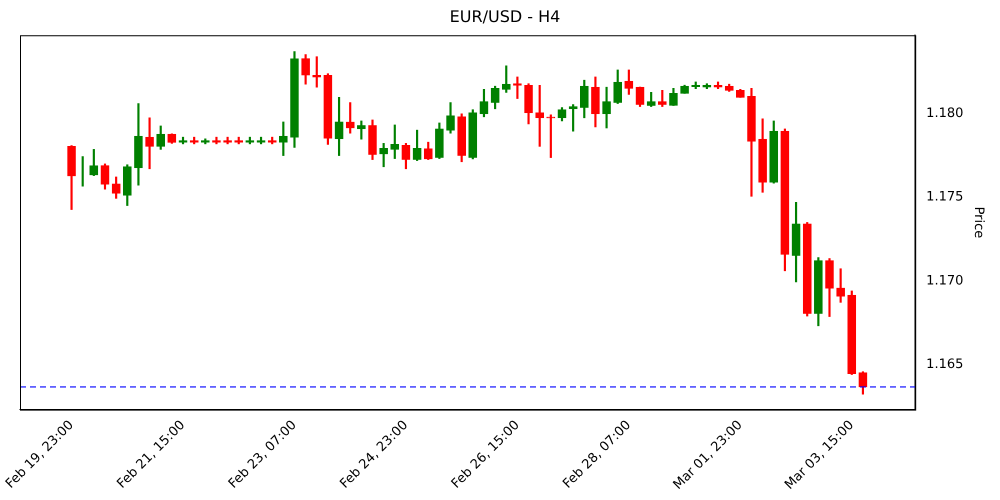 The image size is (1000, 500). I want to click on y-tick-label: 1.180, so click(945, 114).